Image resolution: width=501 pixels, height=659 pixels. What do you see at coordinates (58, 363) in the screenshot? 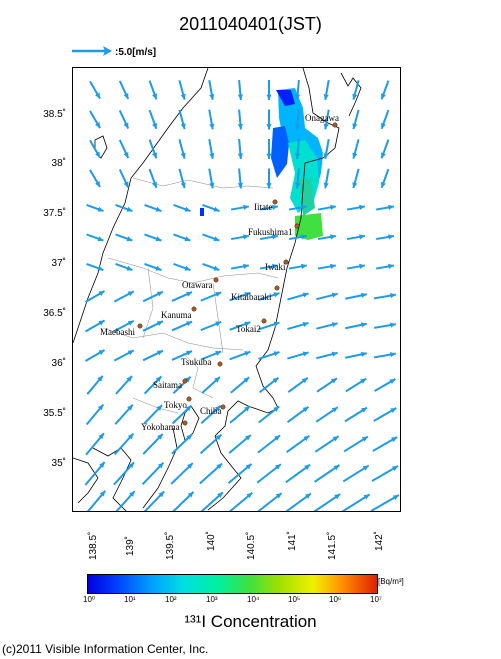
I see `lat-label: 36˚` at bounding box center [58, 363].